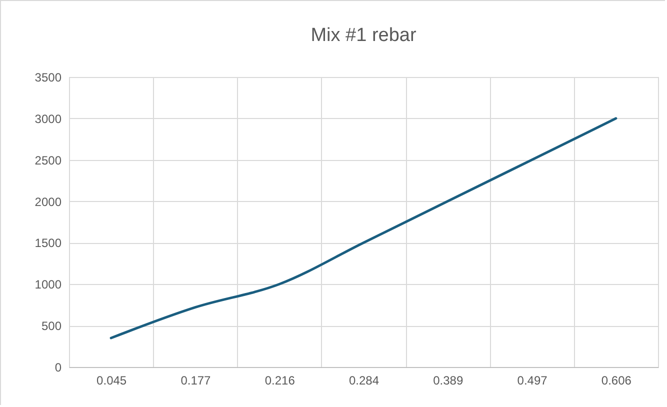 The height and width of the screenshot is (407, 667). Describe the element at coordinates (448, 381) in the screenshot. I see `x-tick-label: 0.389` at that location.